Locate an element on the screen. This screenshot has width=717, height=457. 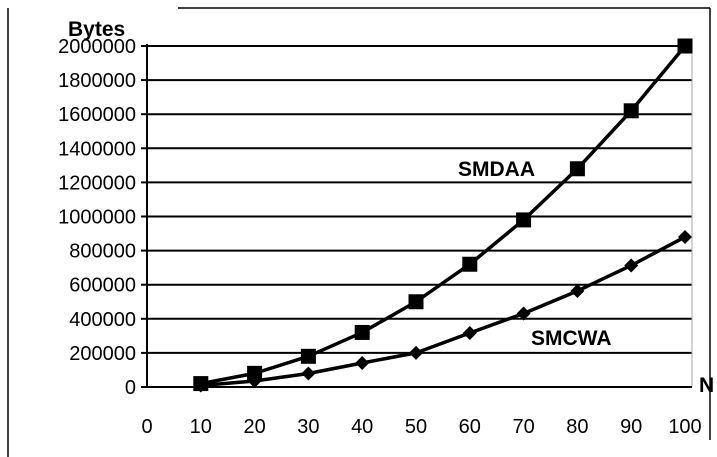
series-label-smcwa: SMCWA is located at coordinates (571, 338).